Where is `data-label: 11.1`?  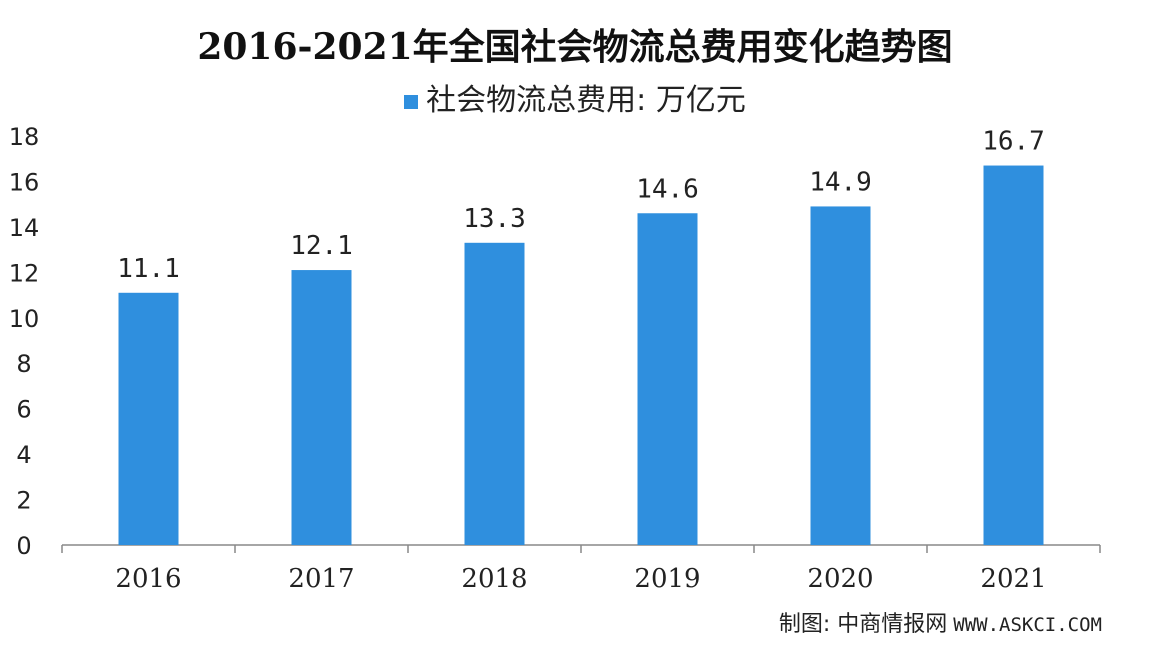
data-label: 11.1 is located at coordinates (148, 269).